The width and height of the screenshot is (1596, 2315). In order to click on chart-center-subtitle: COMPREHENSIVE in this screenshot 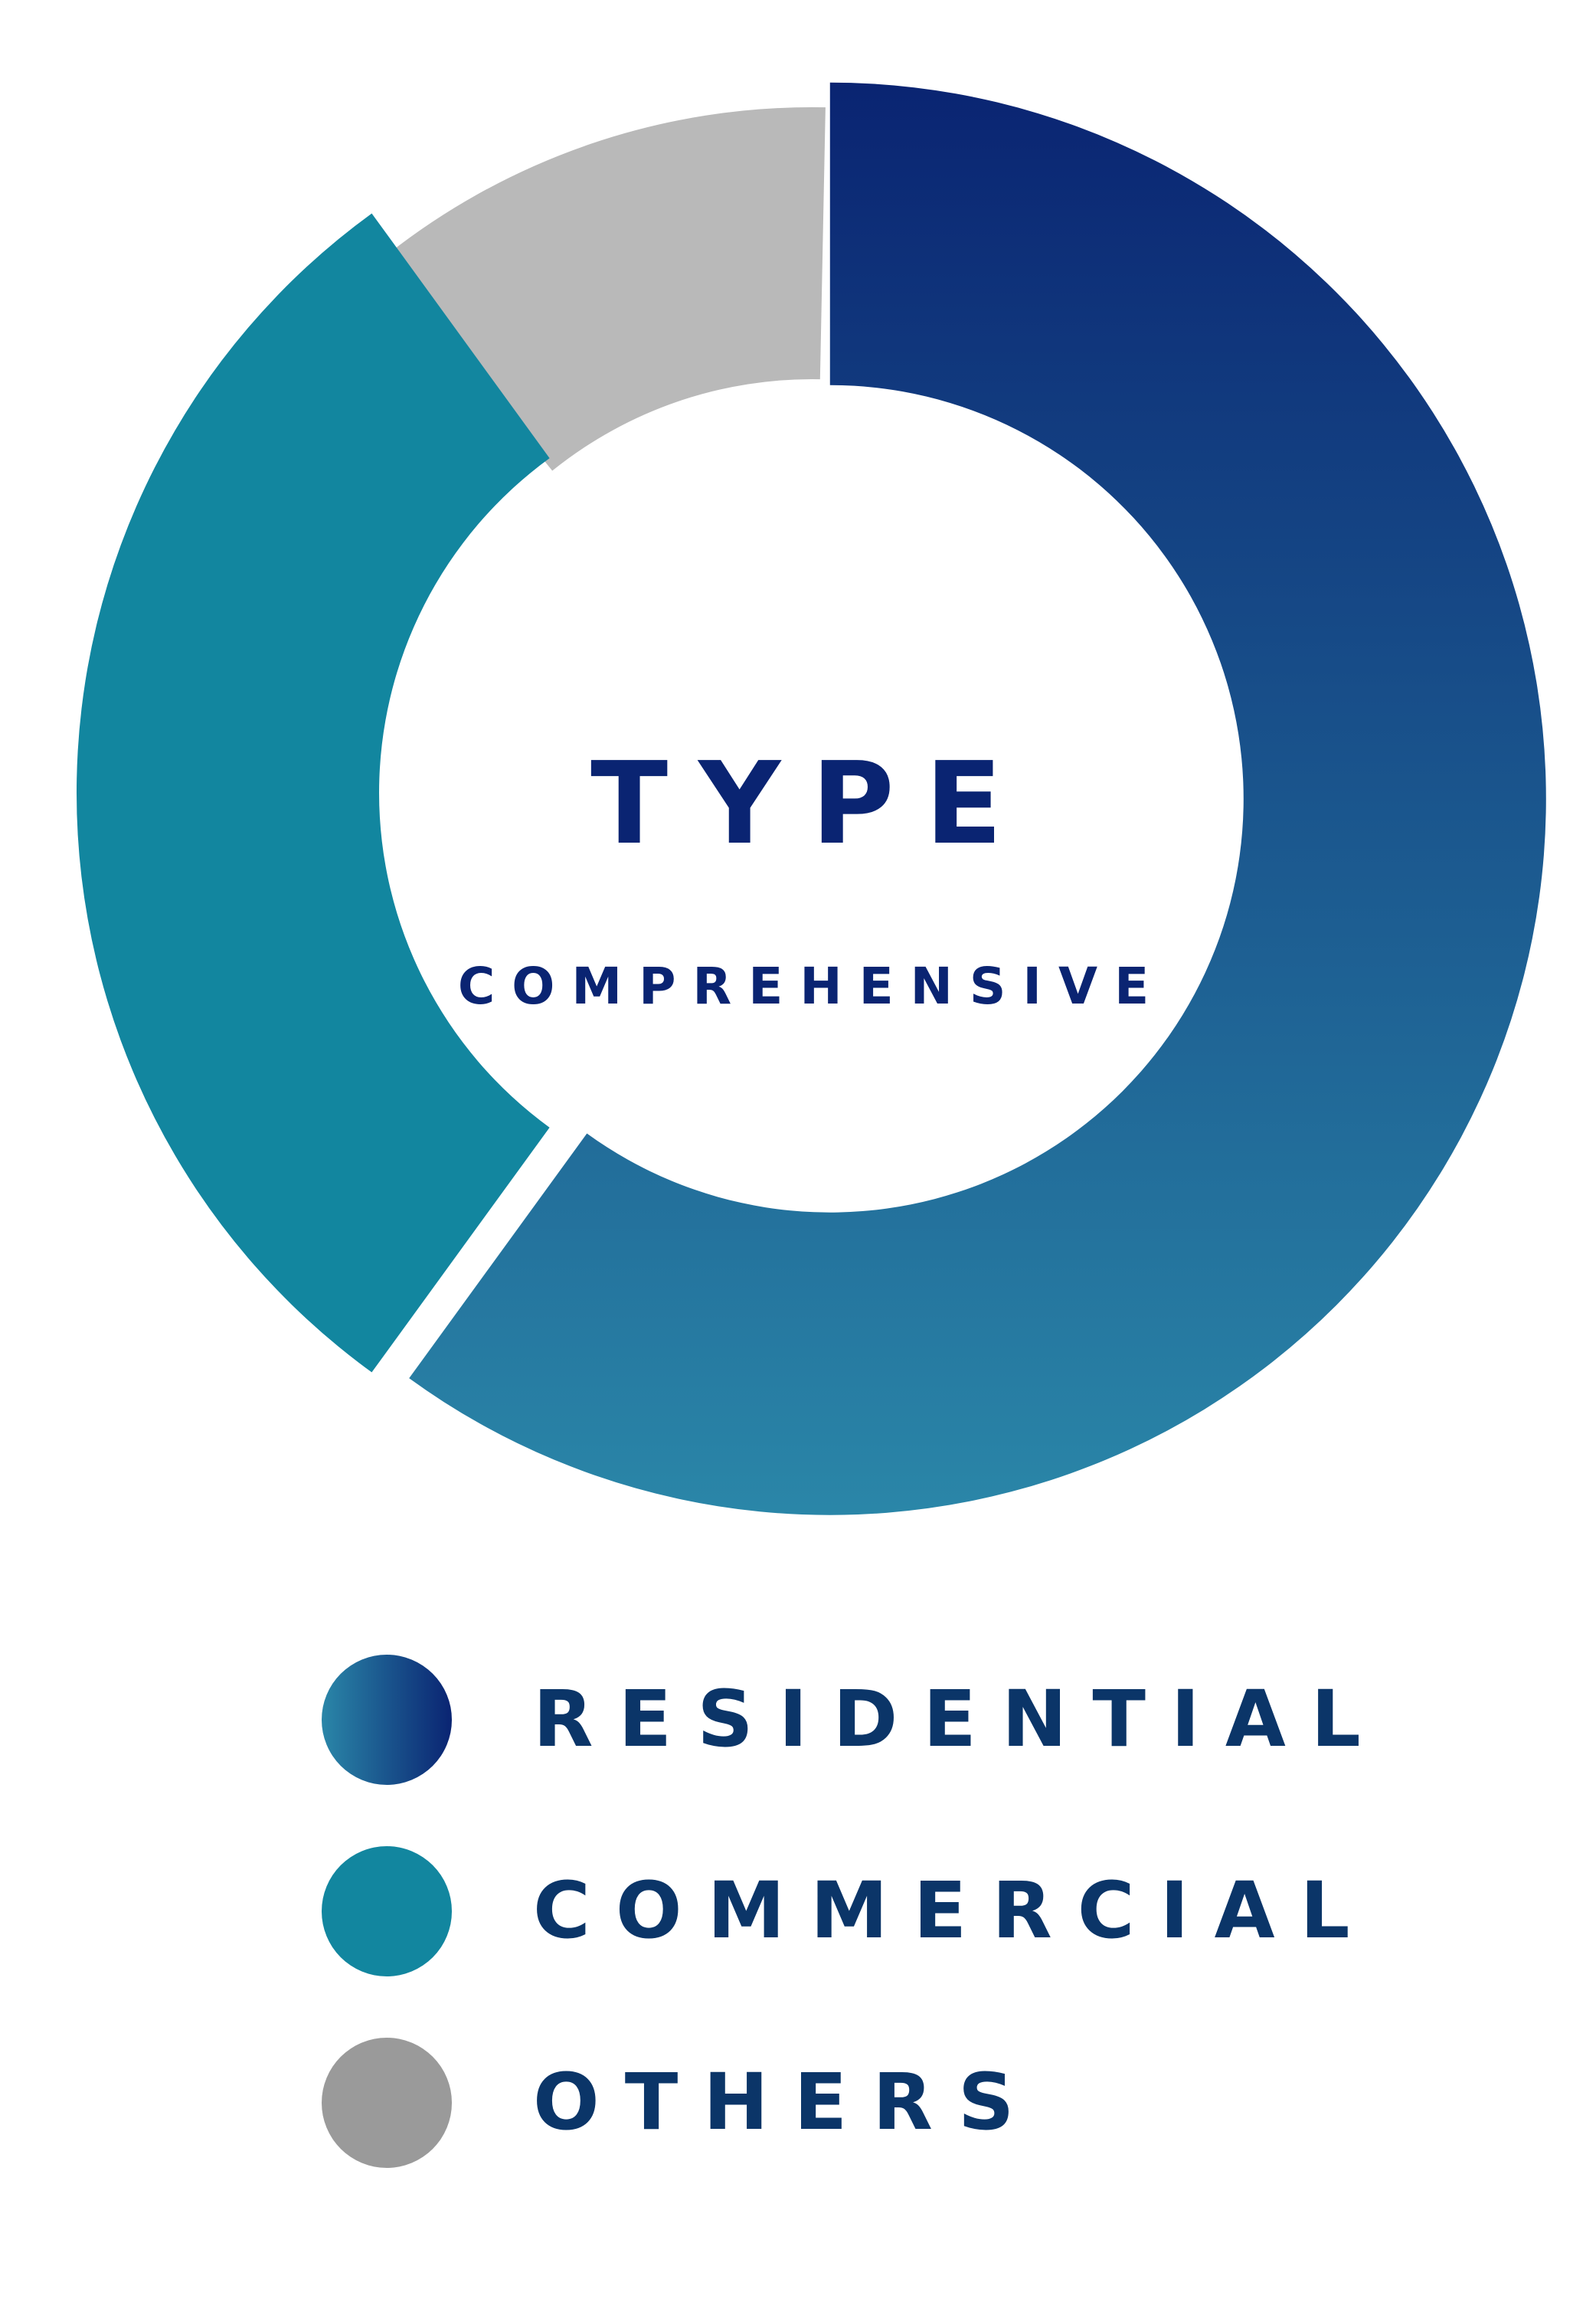, I will do `click(812, 986)`.